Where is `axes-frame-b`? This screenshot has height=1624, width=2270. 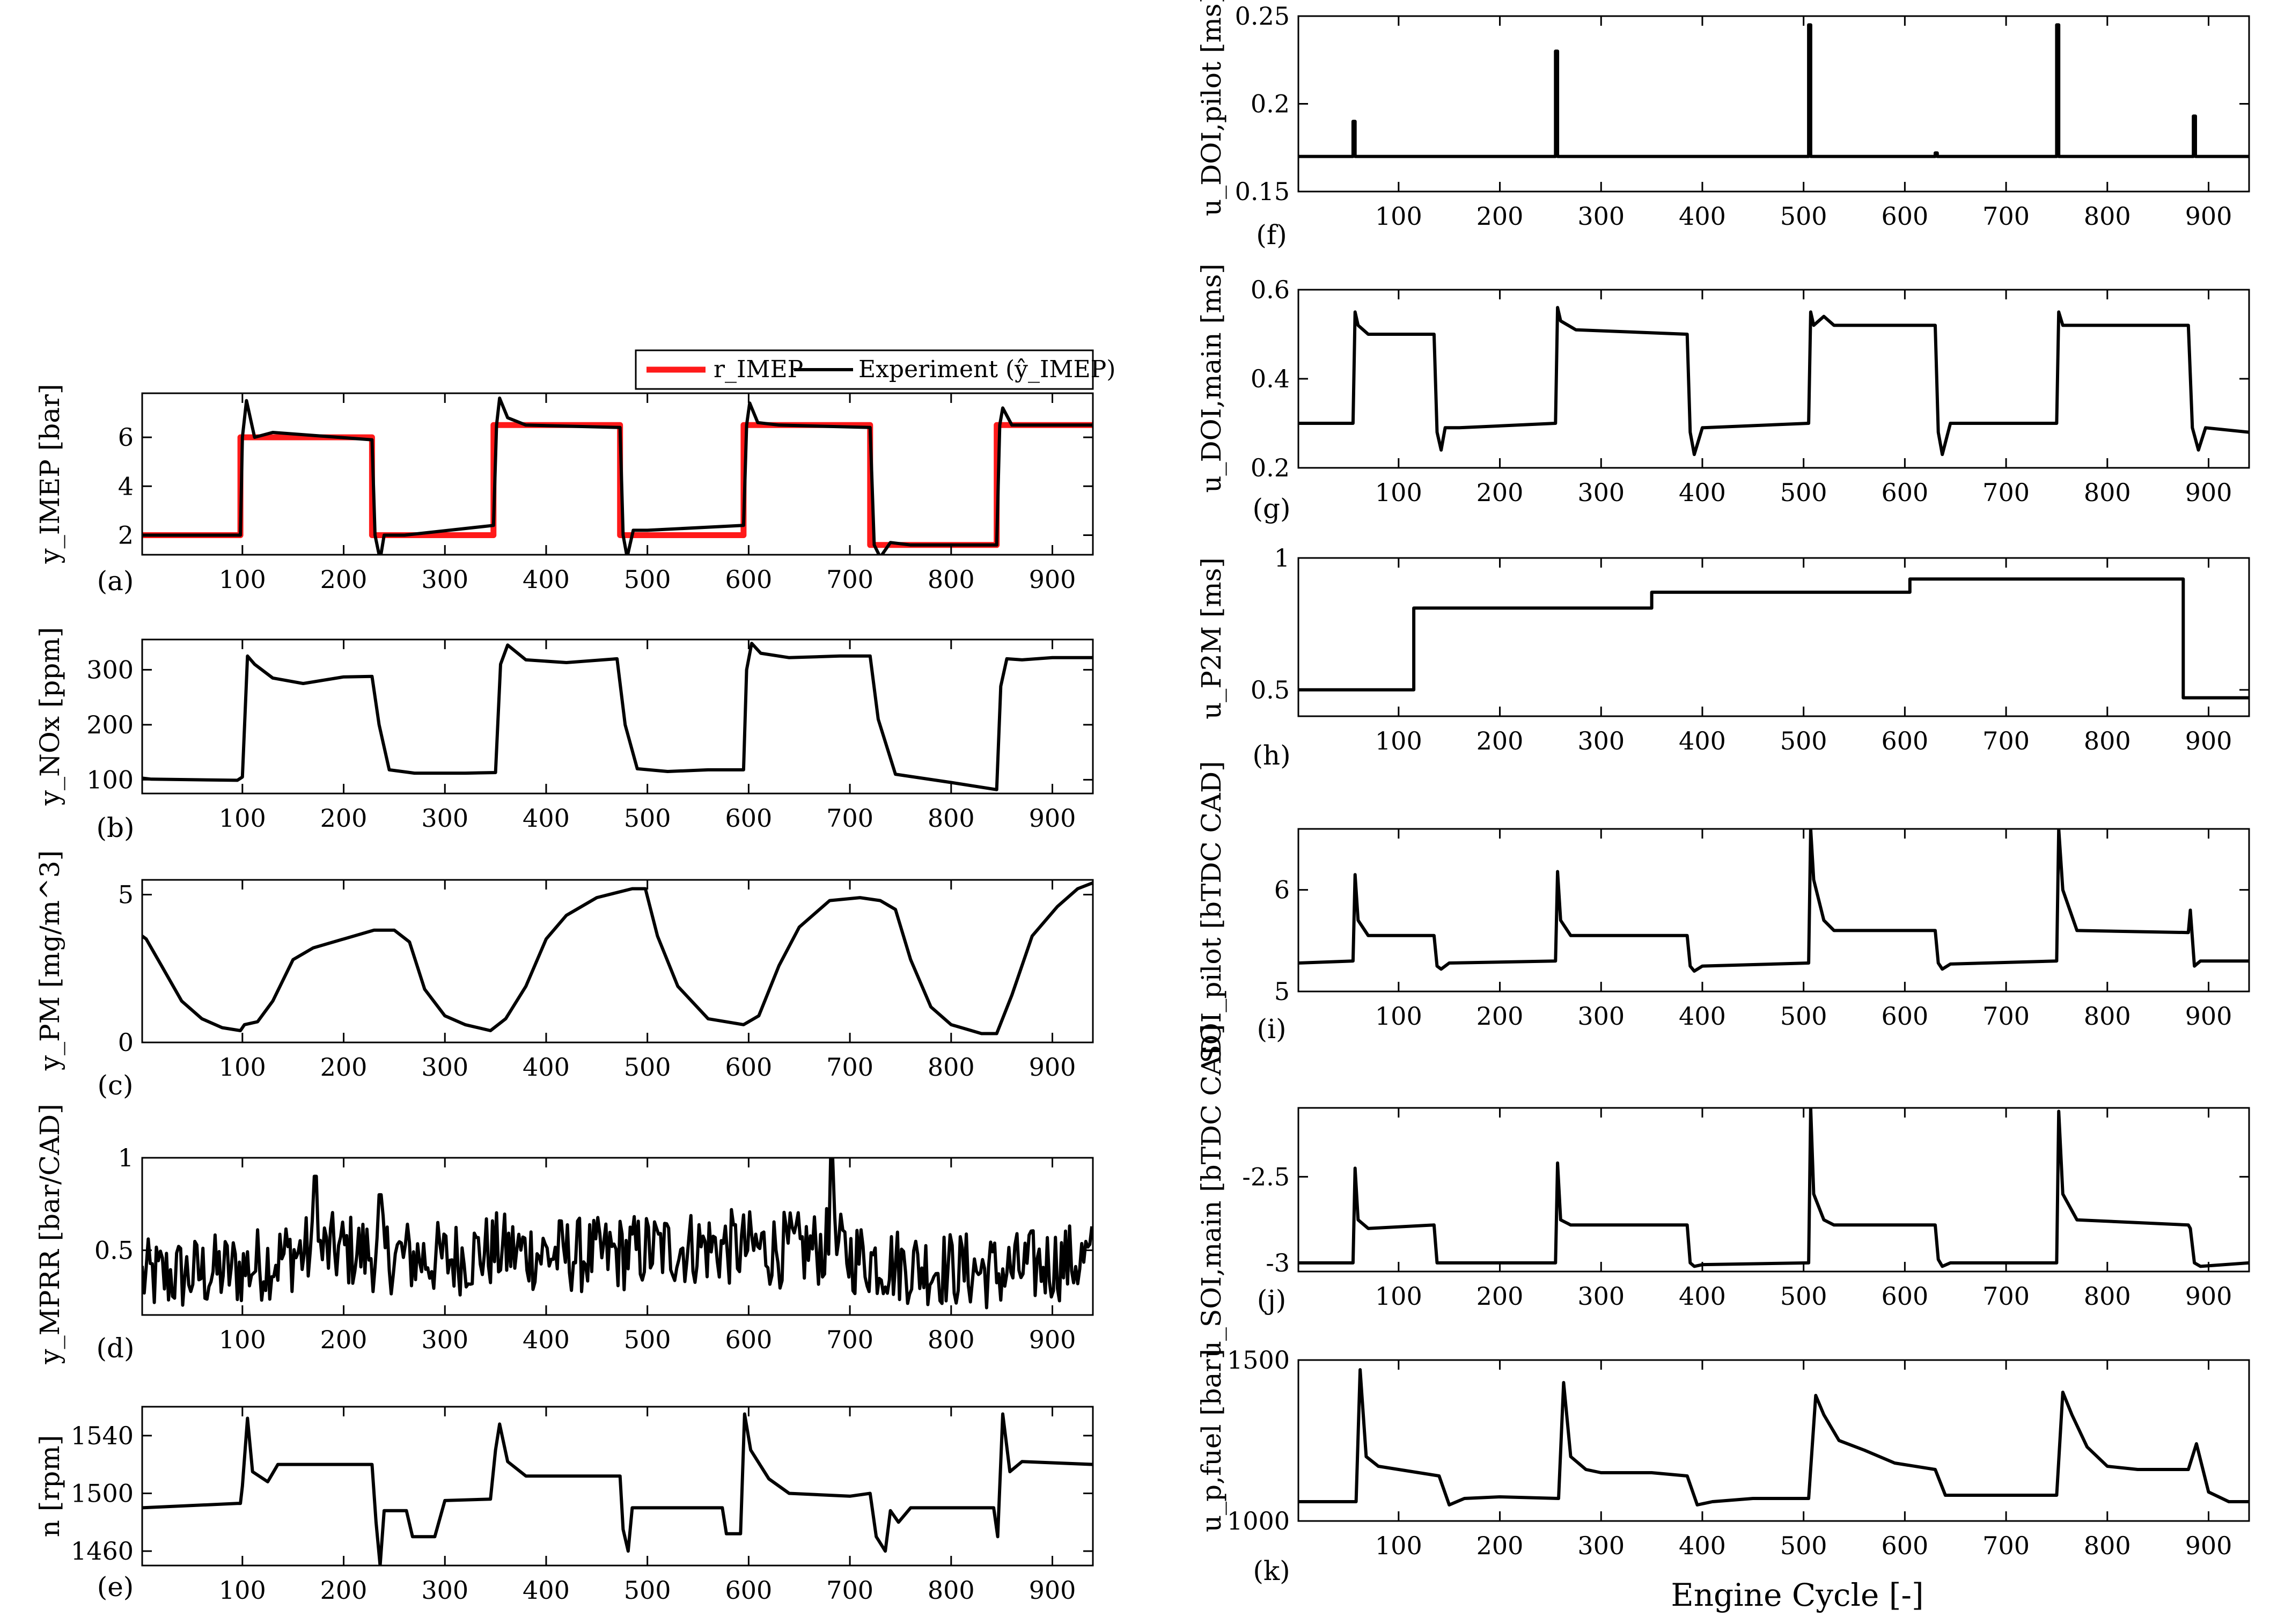
axes-frame-b is located at coordinates (617, 716).